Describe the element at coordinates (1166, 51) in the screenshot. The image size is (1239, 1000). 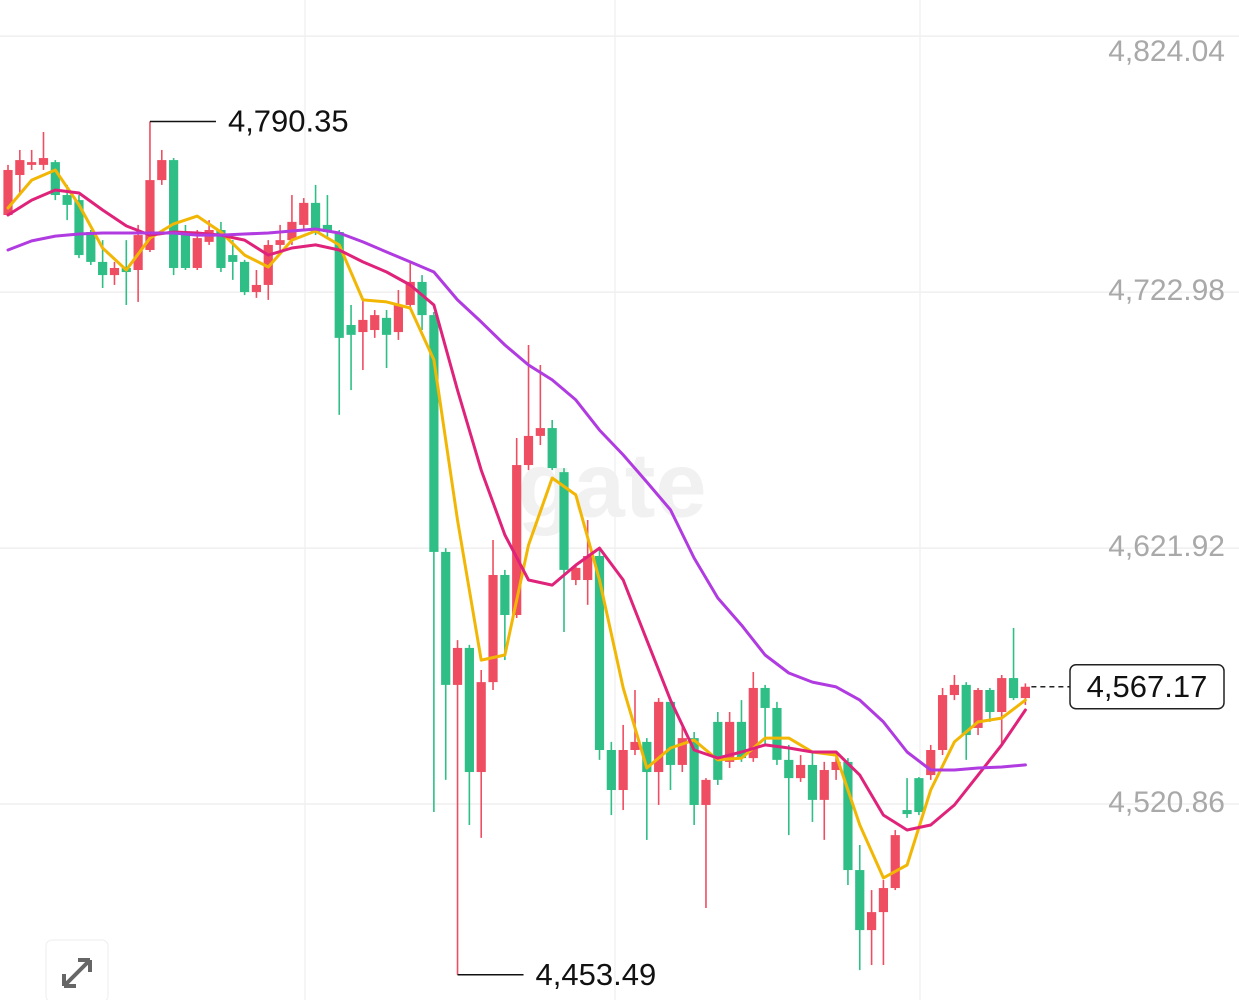
I see `y-tick-label: 4,824.04` at that location.